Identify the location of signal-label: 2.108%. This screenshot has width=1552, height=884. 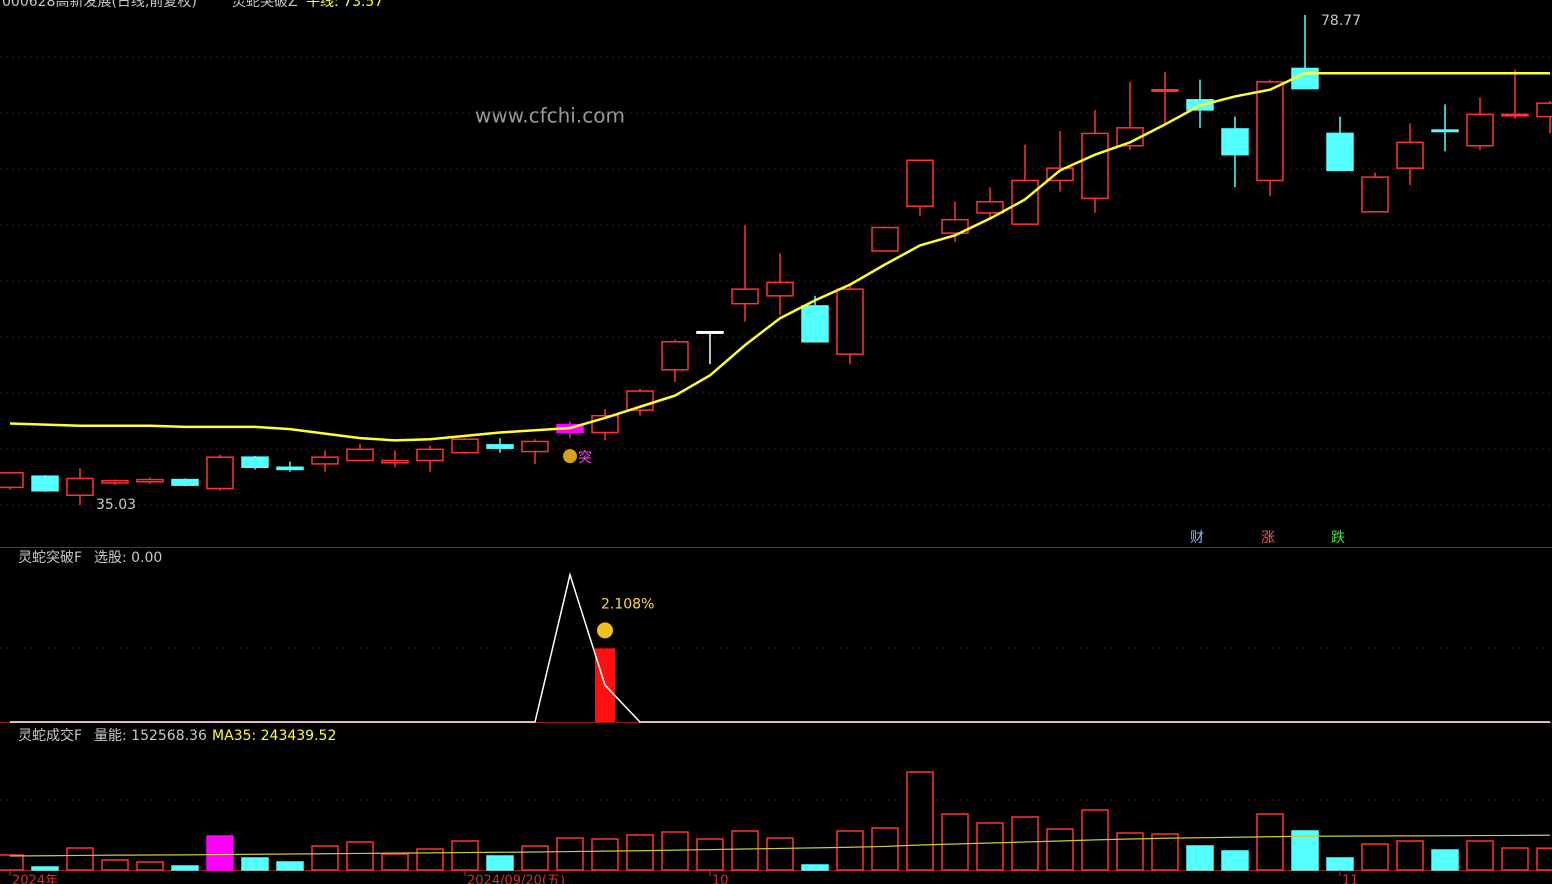
(627, 604).